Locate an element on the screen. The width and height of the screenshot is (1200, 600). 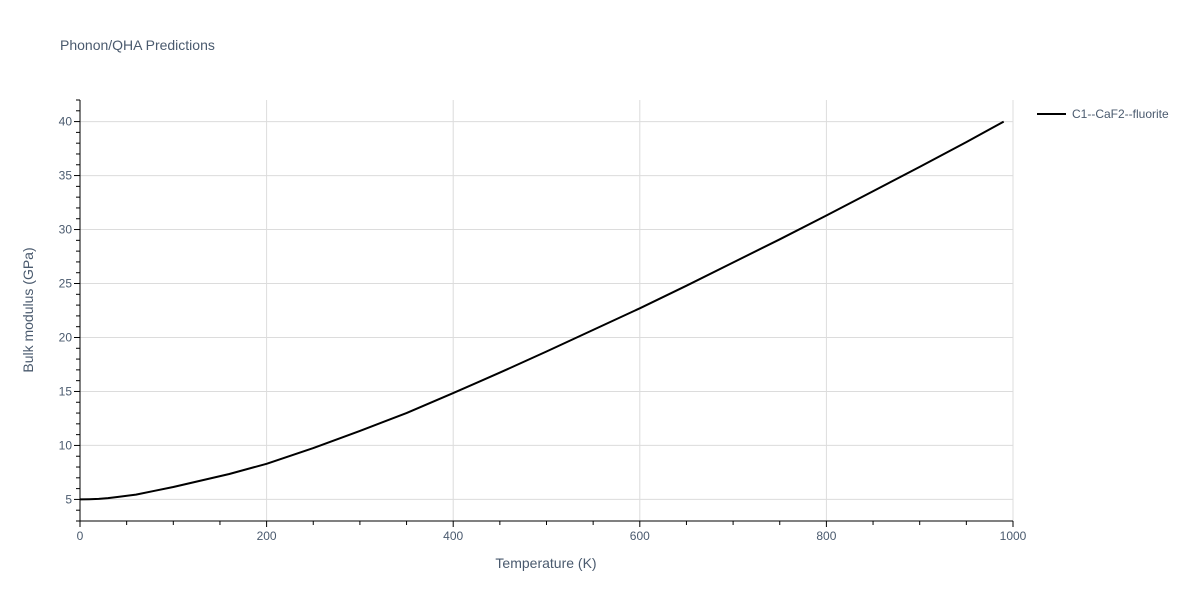
x-tick-label: 800 is located at coordinates (826, 536).